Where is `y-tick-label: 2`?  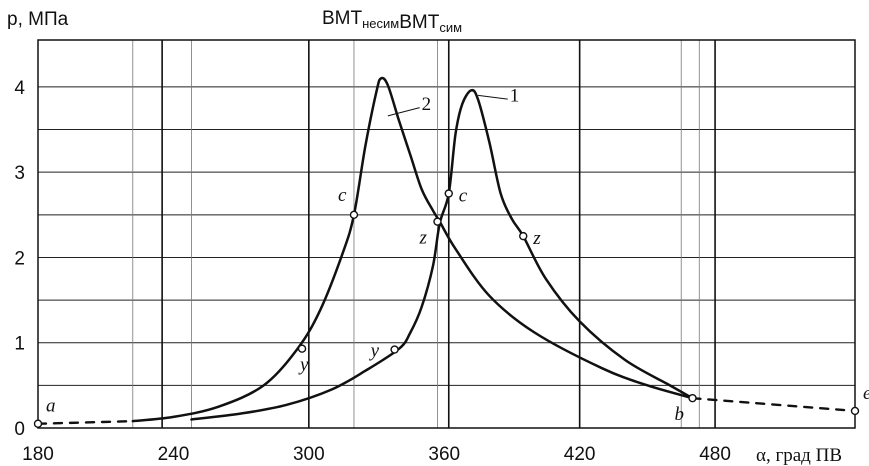
y-tick-label: 2 is located at coordinates (19, 258).